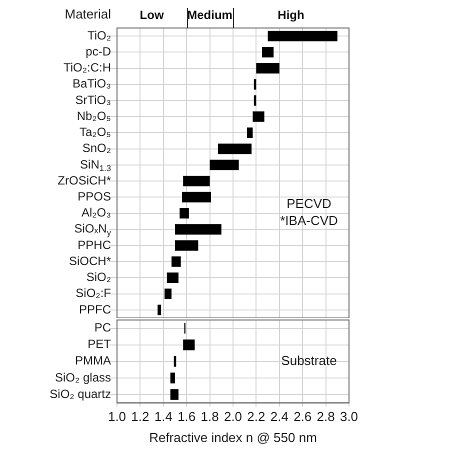  Describe the element at coordinates (279, 416) in the screenshot. I see `x-tick-label: 2.4` at that location.